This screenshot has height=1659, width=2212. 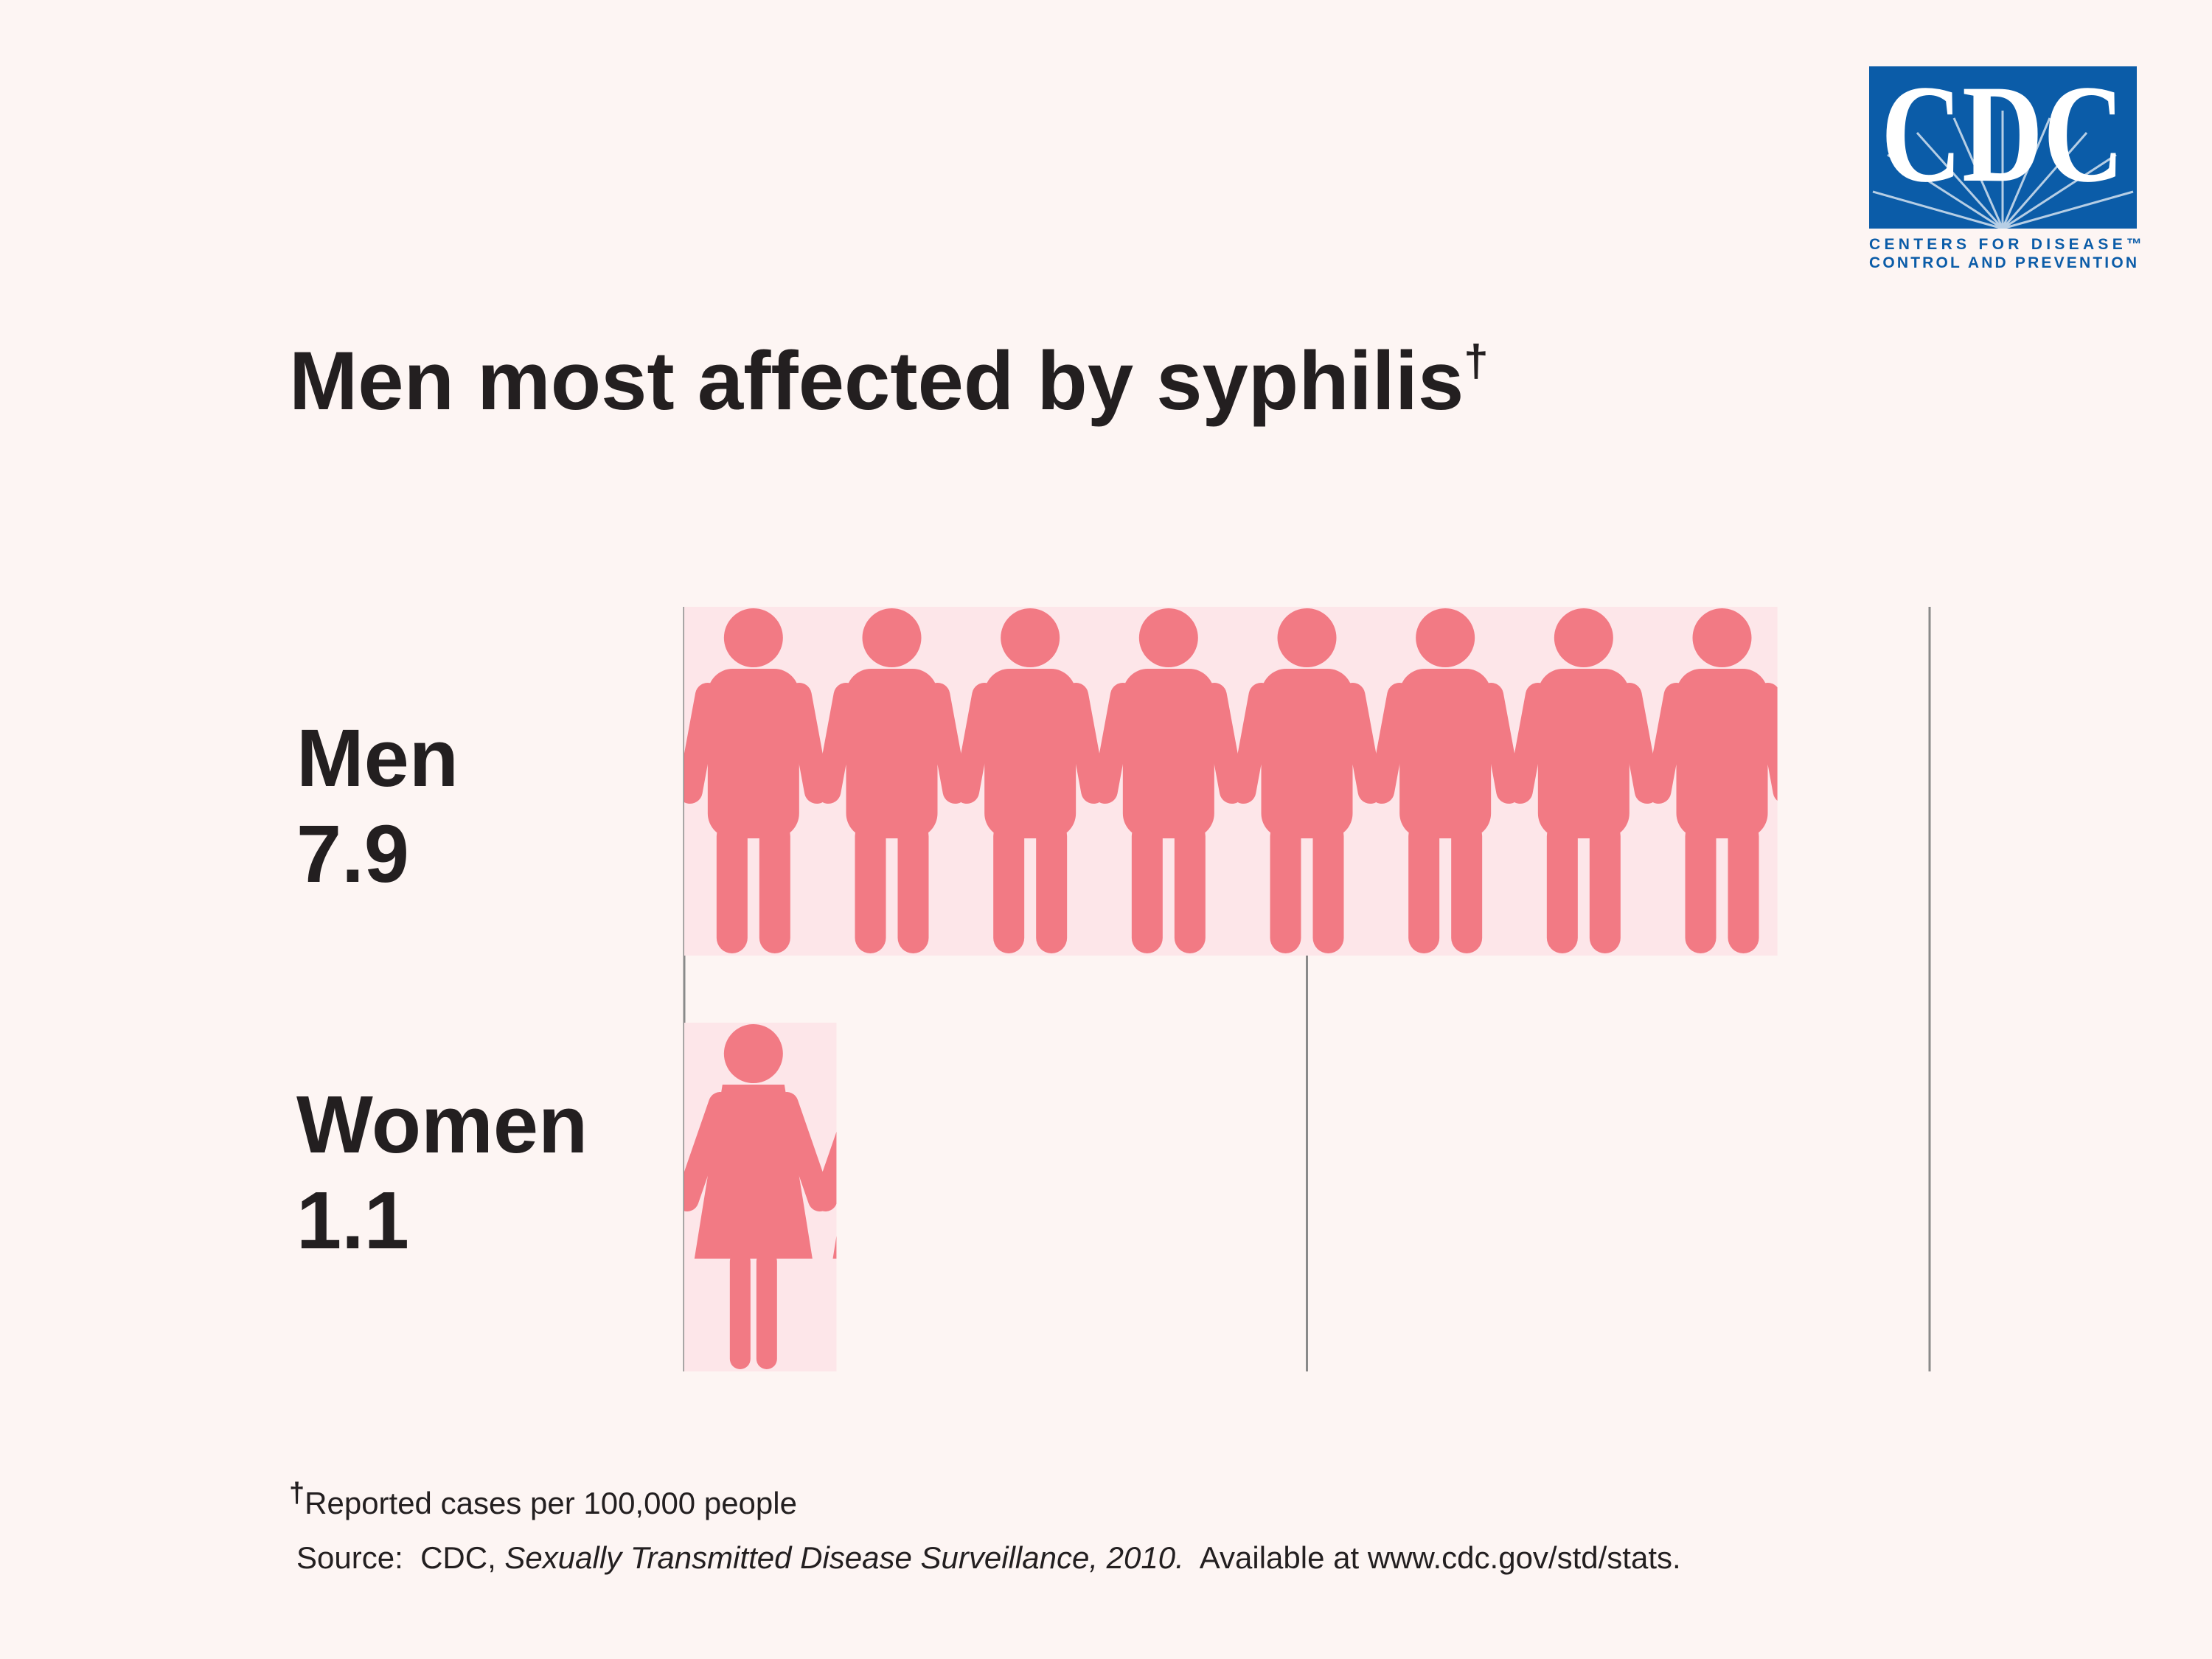 What do you see at coordinates (297, 1493) in the screenshot?
I see `footnote-mark: †` at bounding box center [297, 1493].